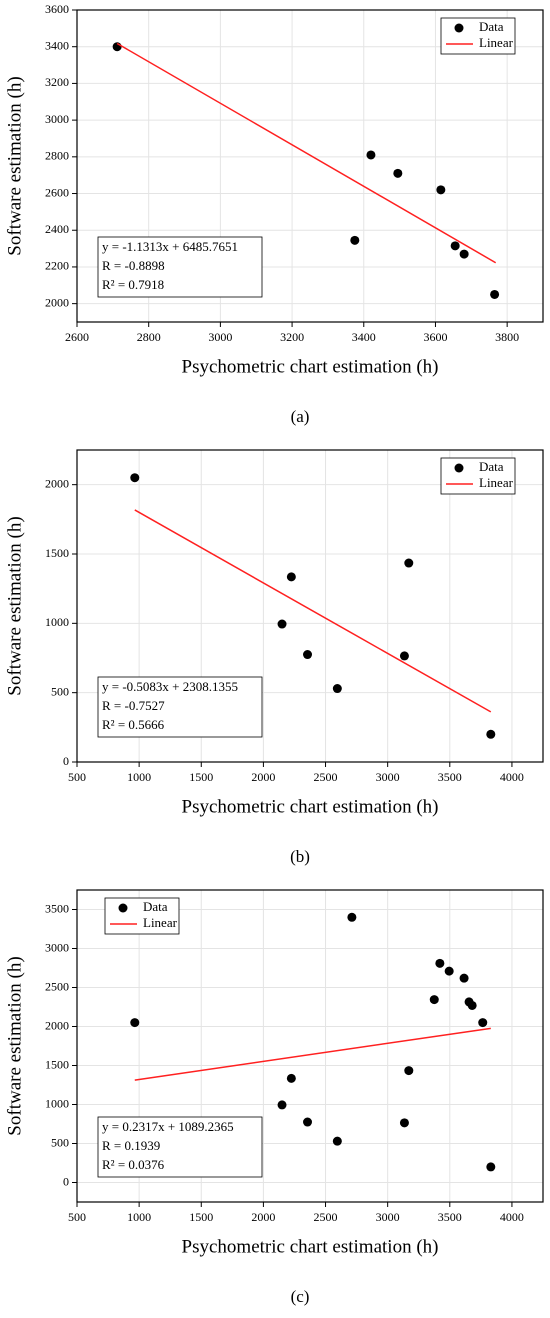  I want to click on x-tick-label: 3200, so click(292, 337).